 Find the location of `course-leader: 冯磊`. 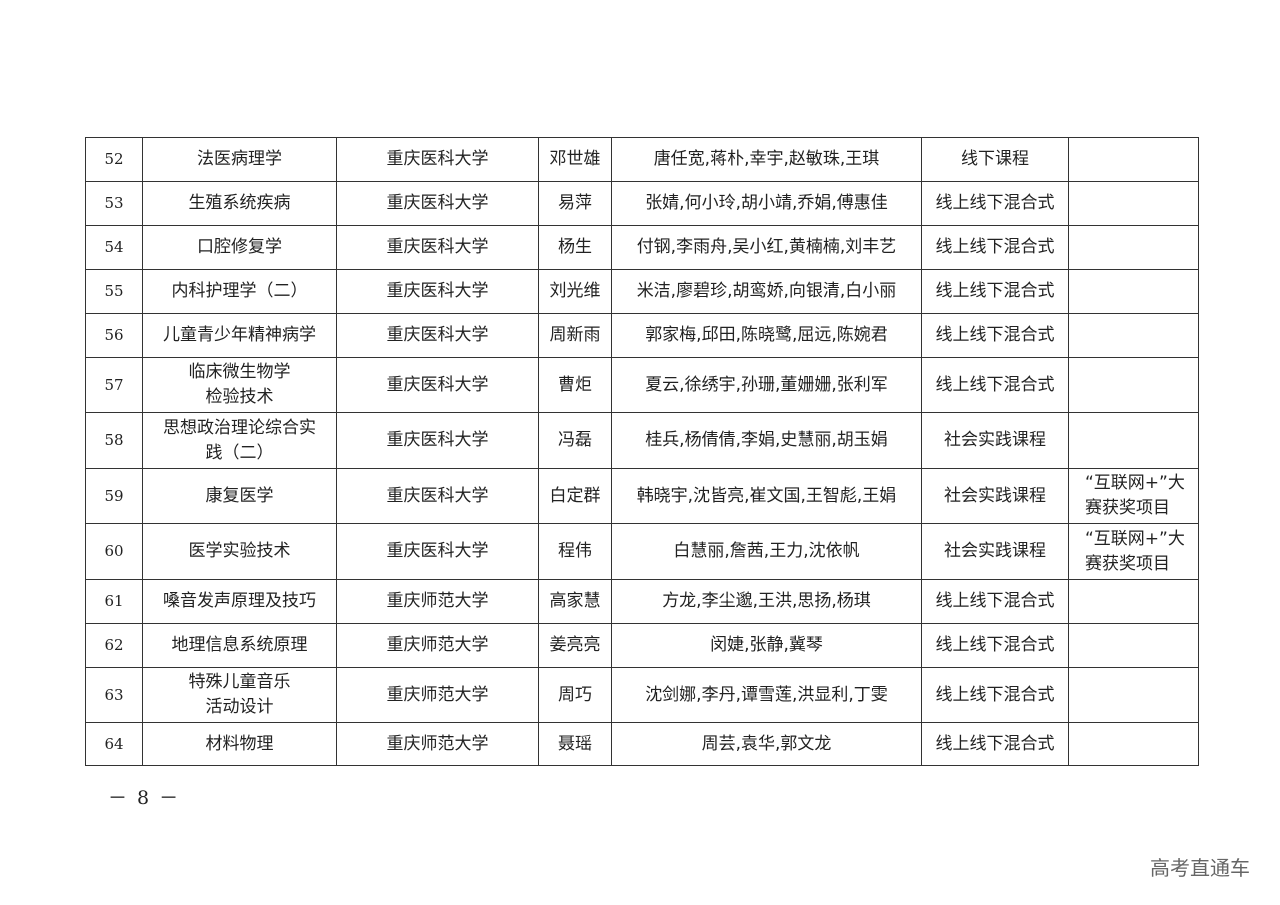

course-leader: 冯磊 is located at coordinates (575, 440).